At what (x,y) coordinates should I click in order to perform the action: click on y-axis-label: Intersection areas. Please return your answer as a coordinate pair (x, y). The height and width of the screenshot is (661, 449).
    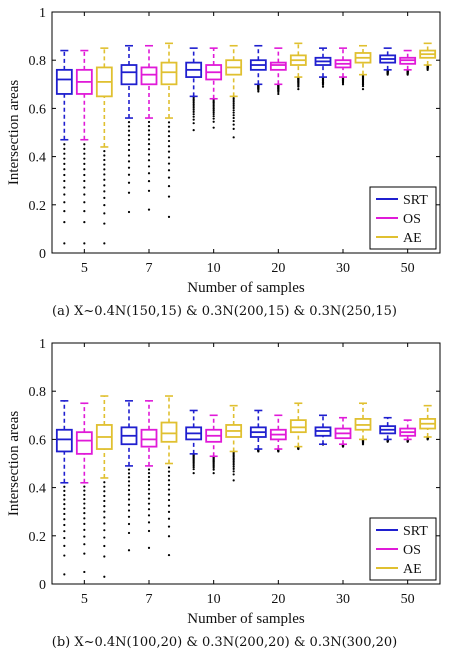
    Looking at the image, I should click on (14, 133).